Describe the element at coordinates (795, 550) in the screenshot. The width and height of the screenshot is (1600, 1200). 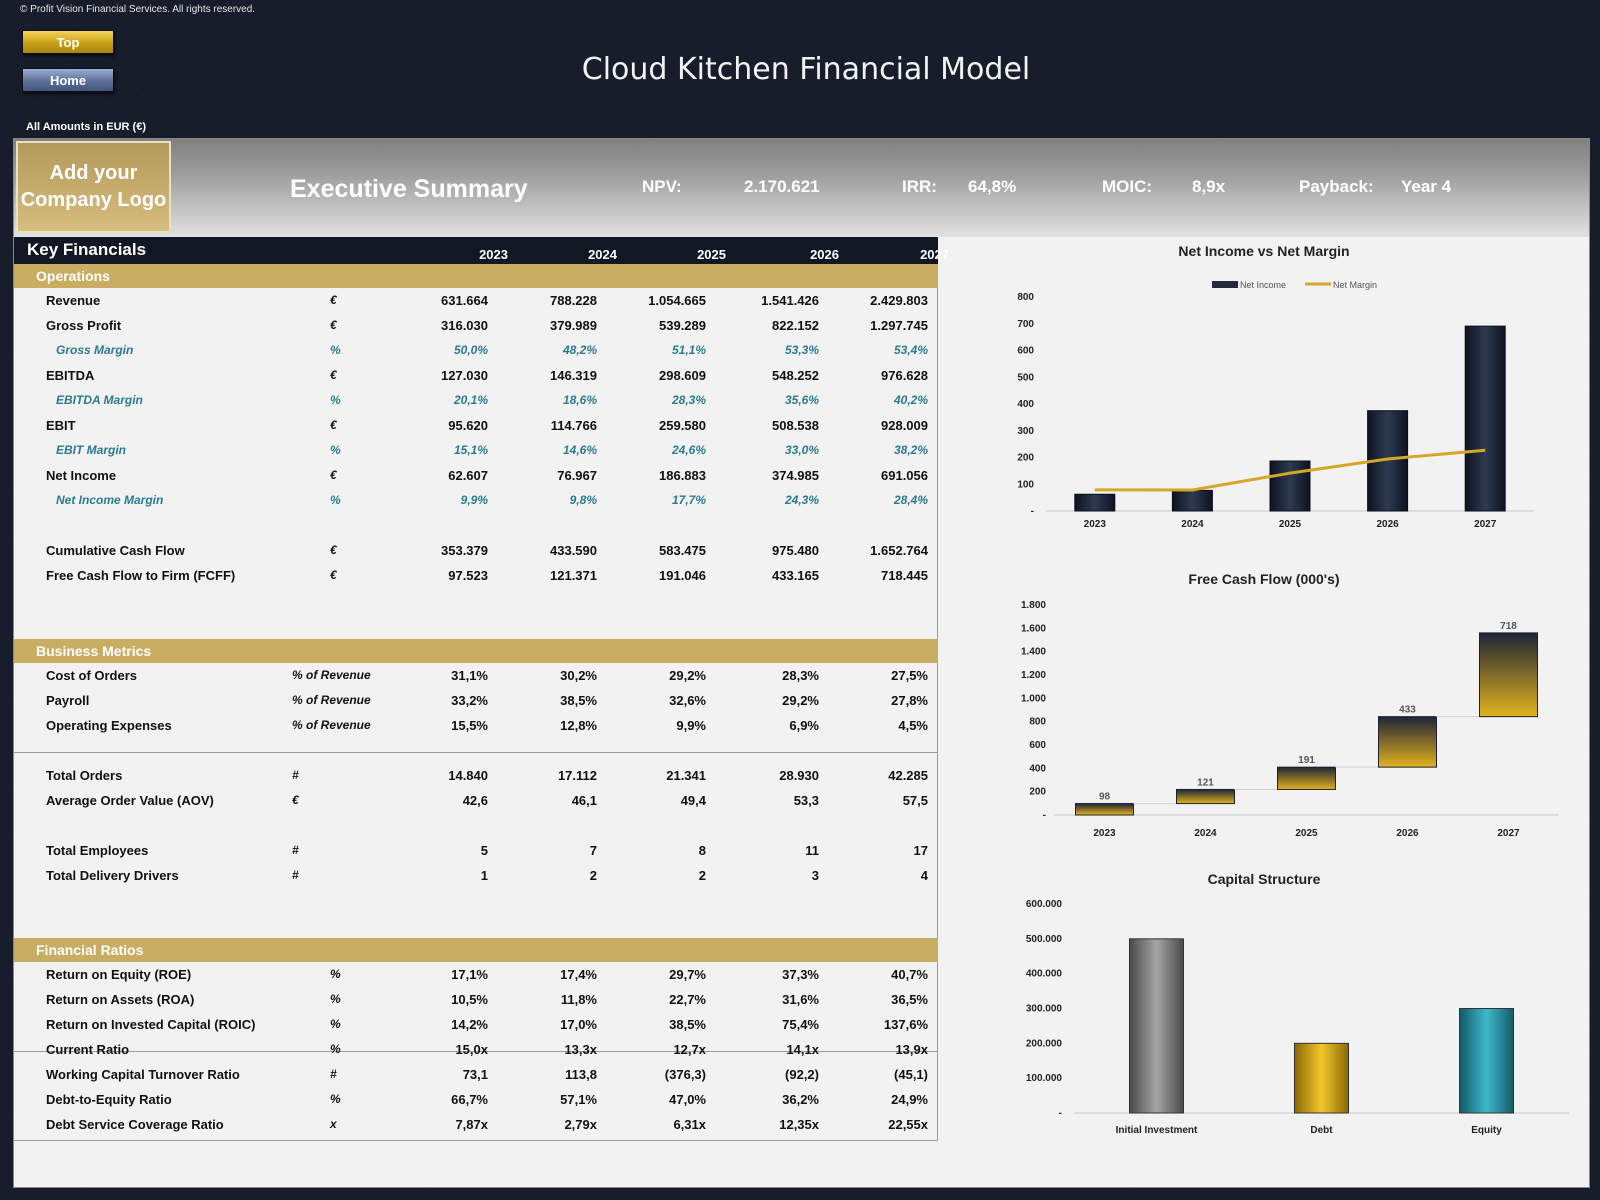
I see `row-value: 975.480` at that location.